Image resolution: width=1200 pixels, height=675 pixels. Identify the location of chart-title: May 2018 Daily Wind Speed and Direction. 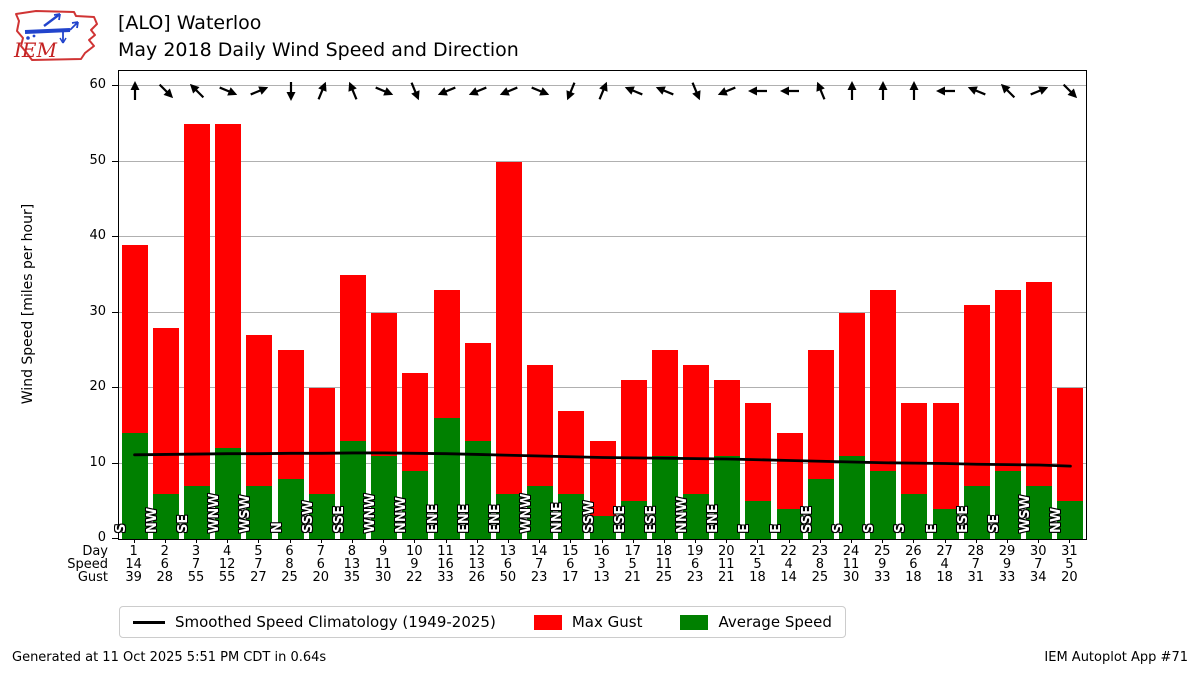
(318, 50).